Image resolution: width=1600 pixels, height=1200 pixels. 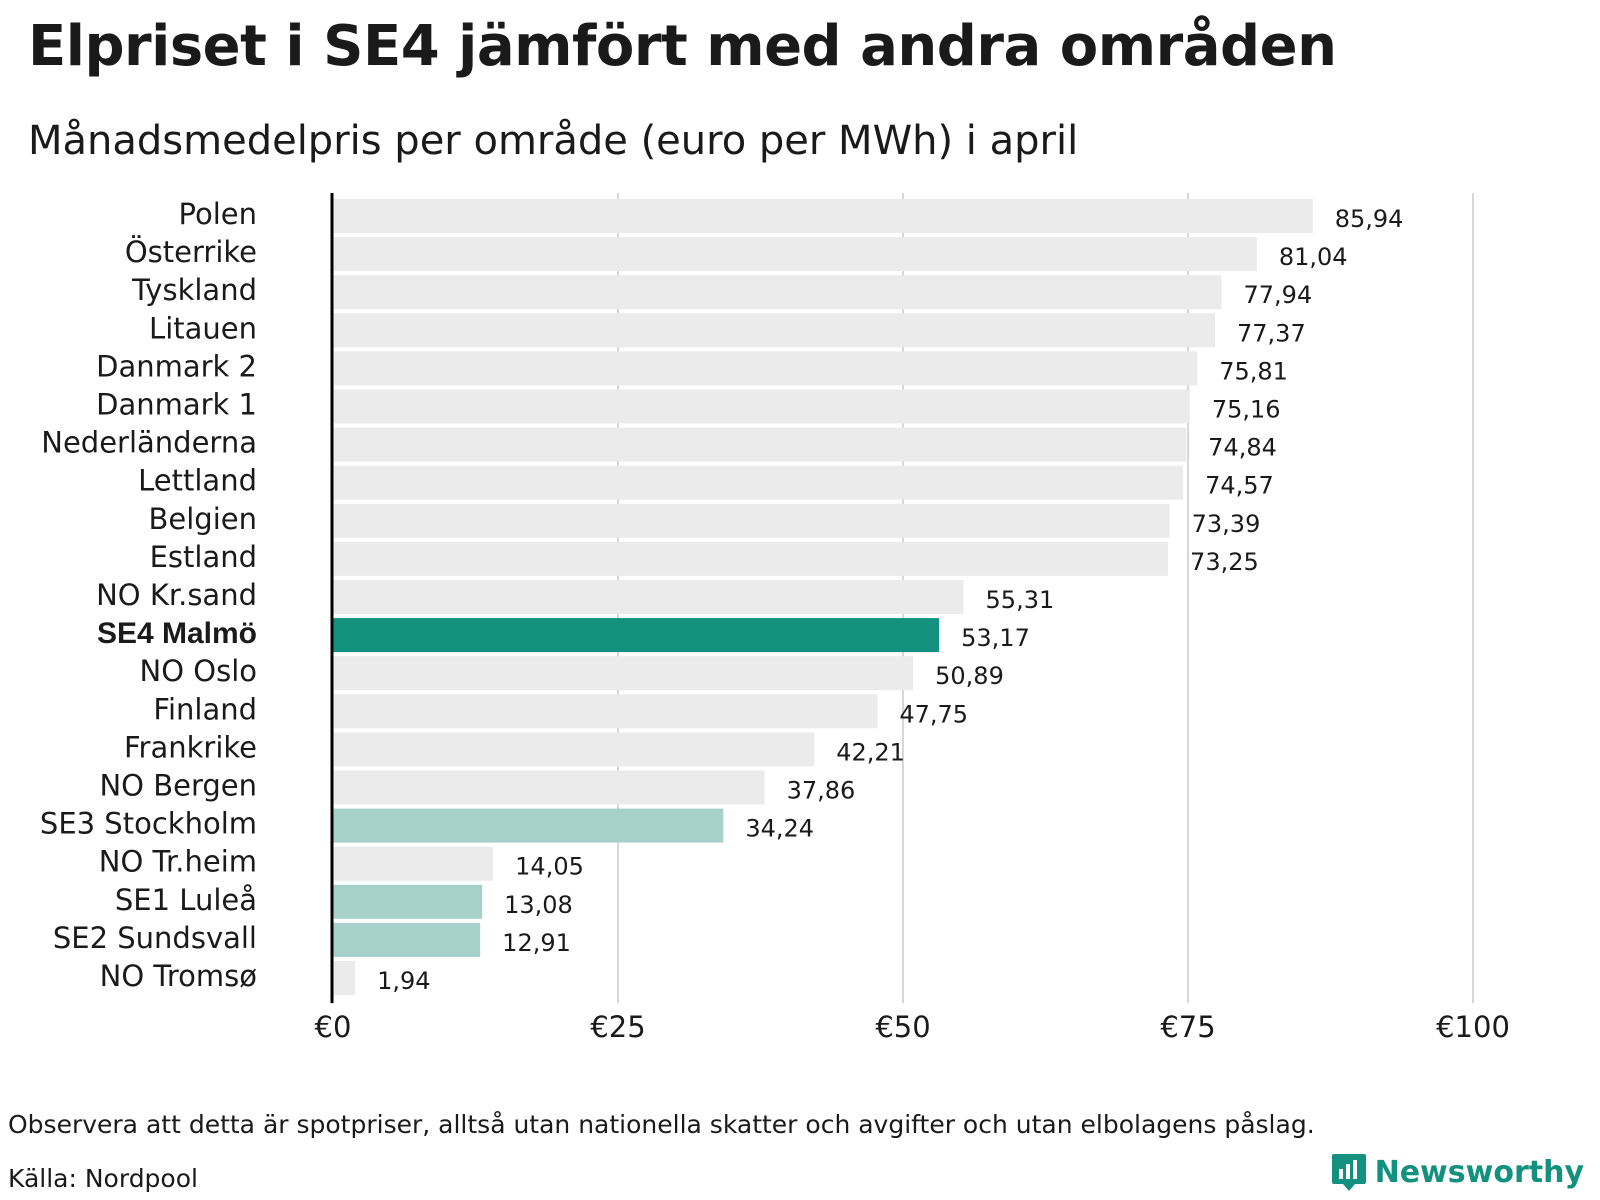 What do you see at coordinates (1369, 219) in the screenshot?
I see `value-label: 85,94` at bounding box center [1369, 219].